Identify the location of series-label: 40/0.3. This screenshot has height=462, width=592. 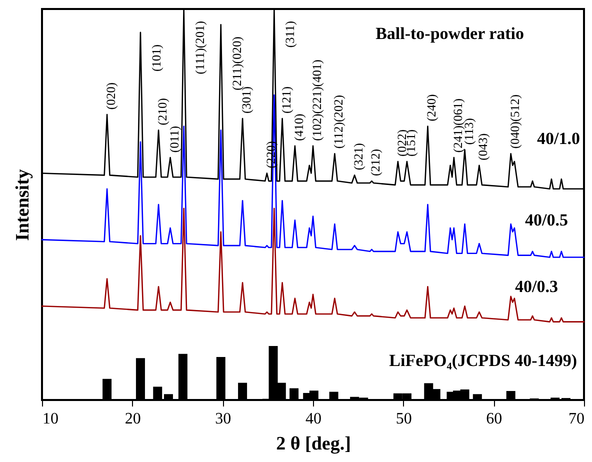
(536, 286).